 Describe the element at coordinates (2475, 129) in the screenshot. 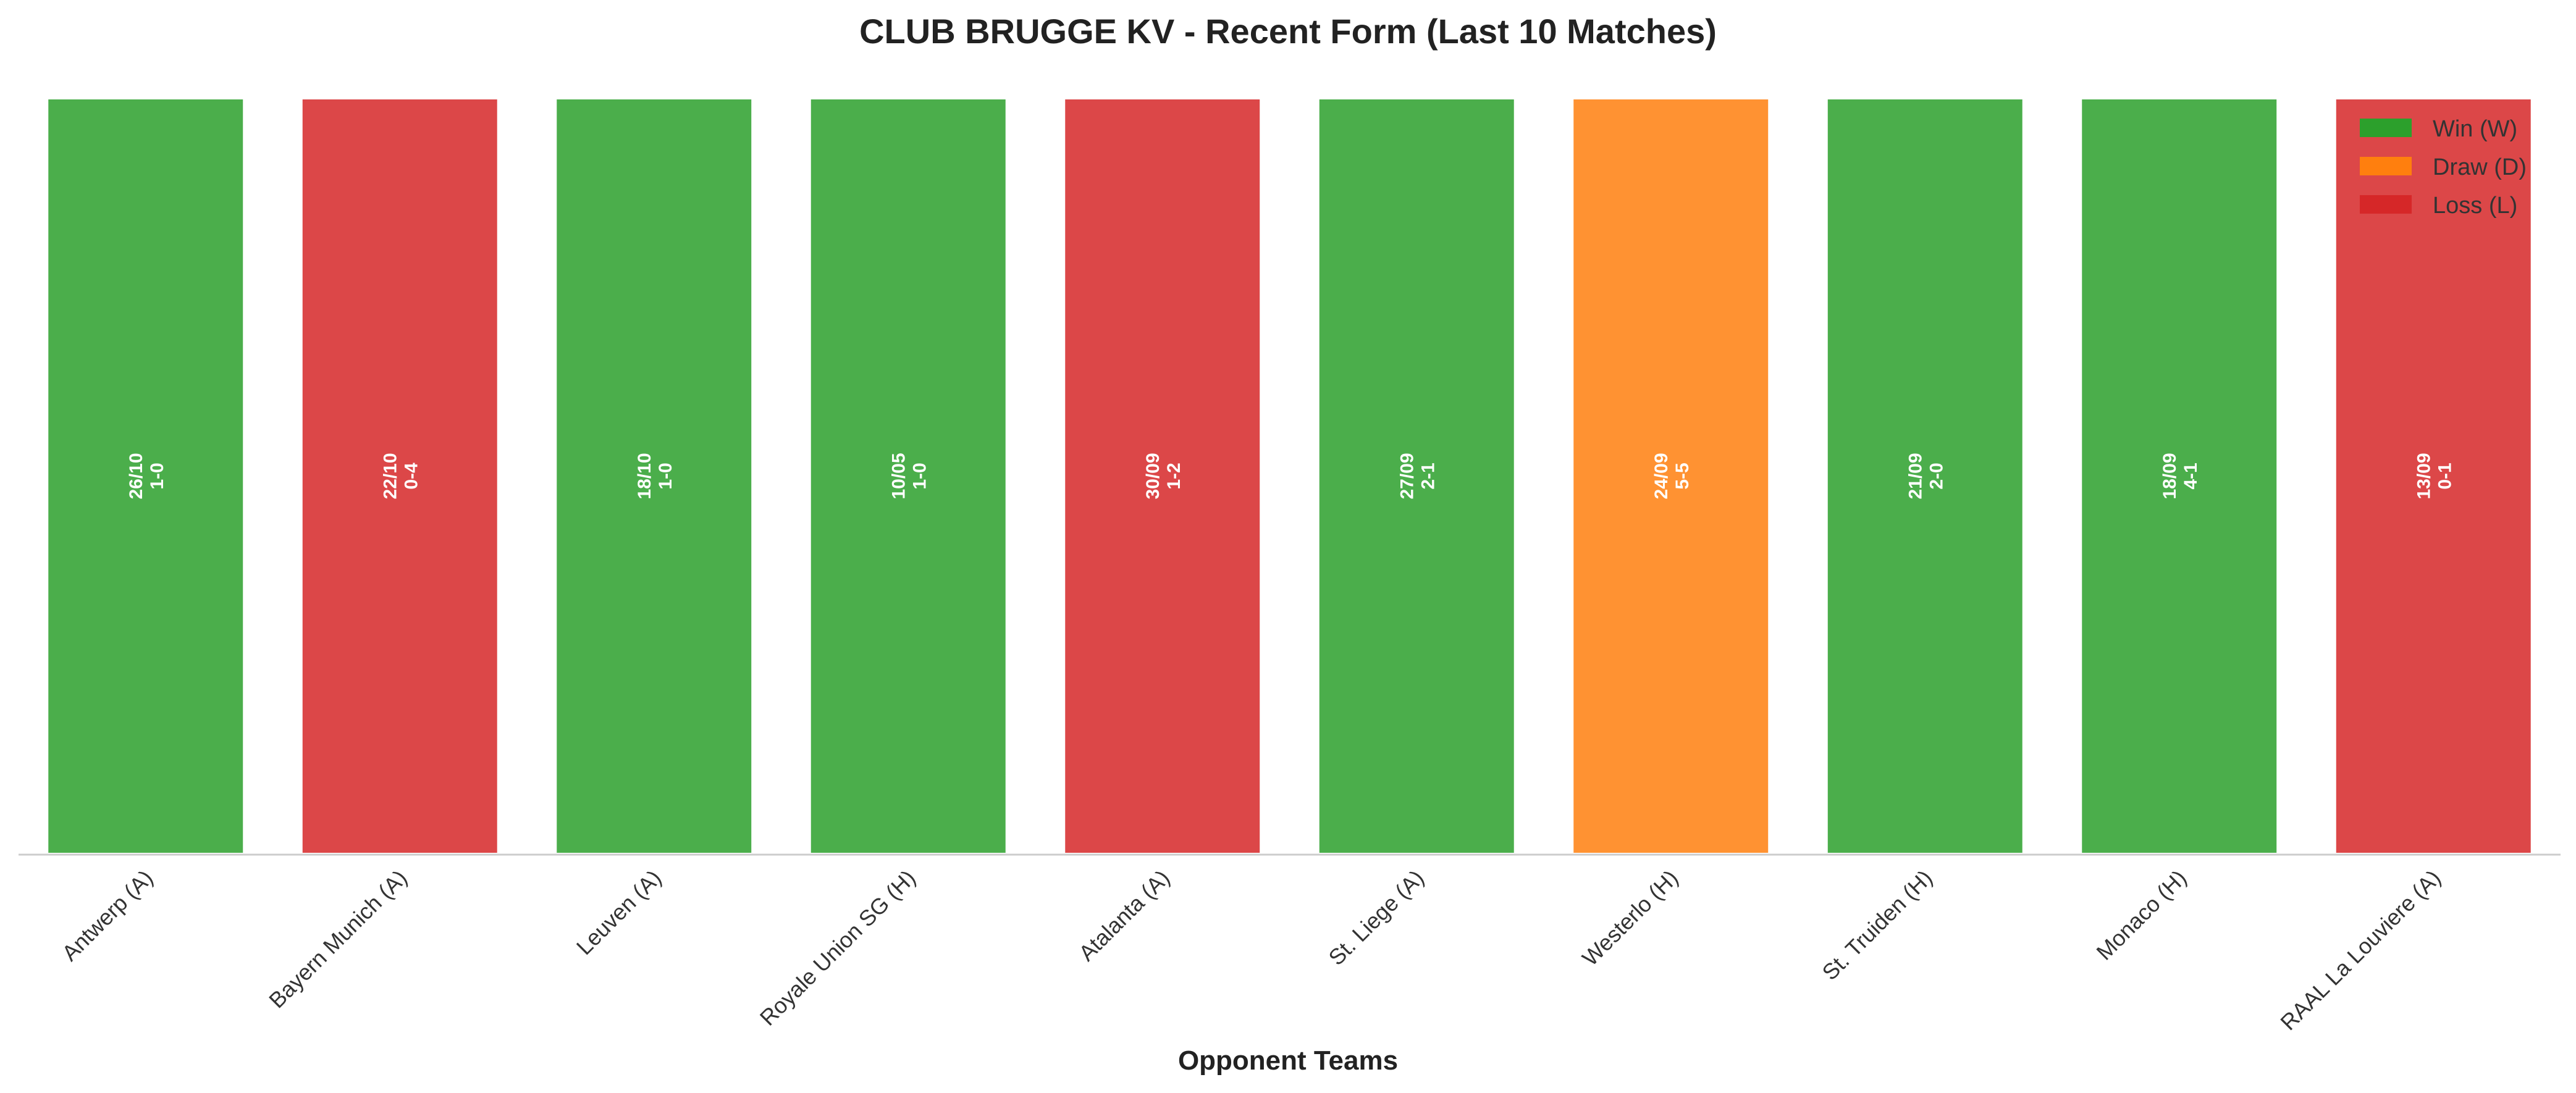

I see `legend-label: Win (W)` at that location.